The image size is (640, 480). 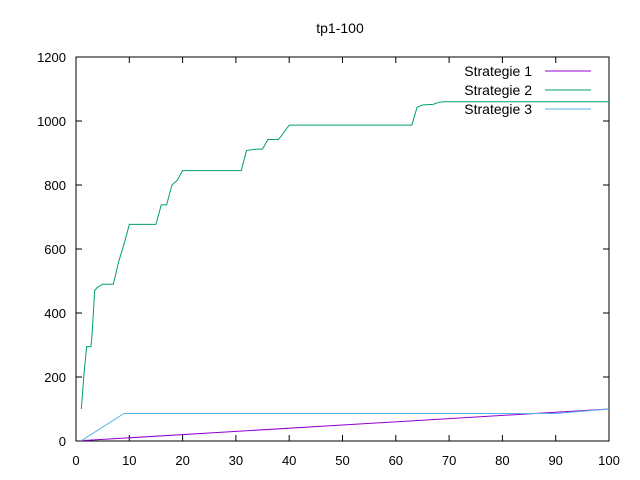 I want to click on legend-label-2: Strategie 2, so click(x=498, y=90).